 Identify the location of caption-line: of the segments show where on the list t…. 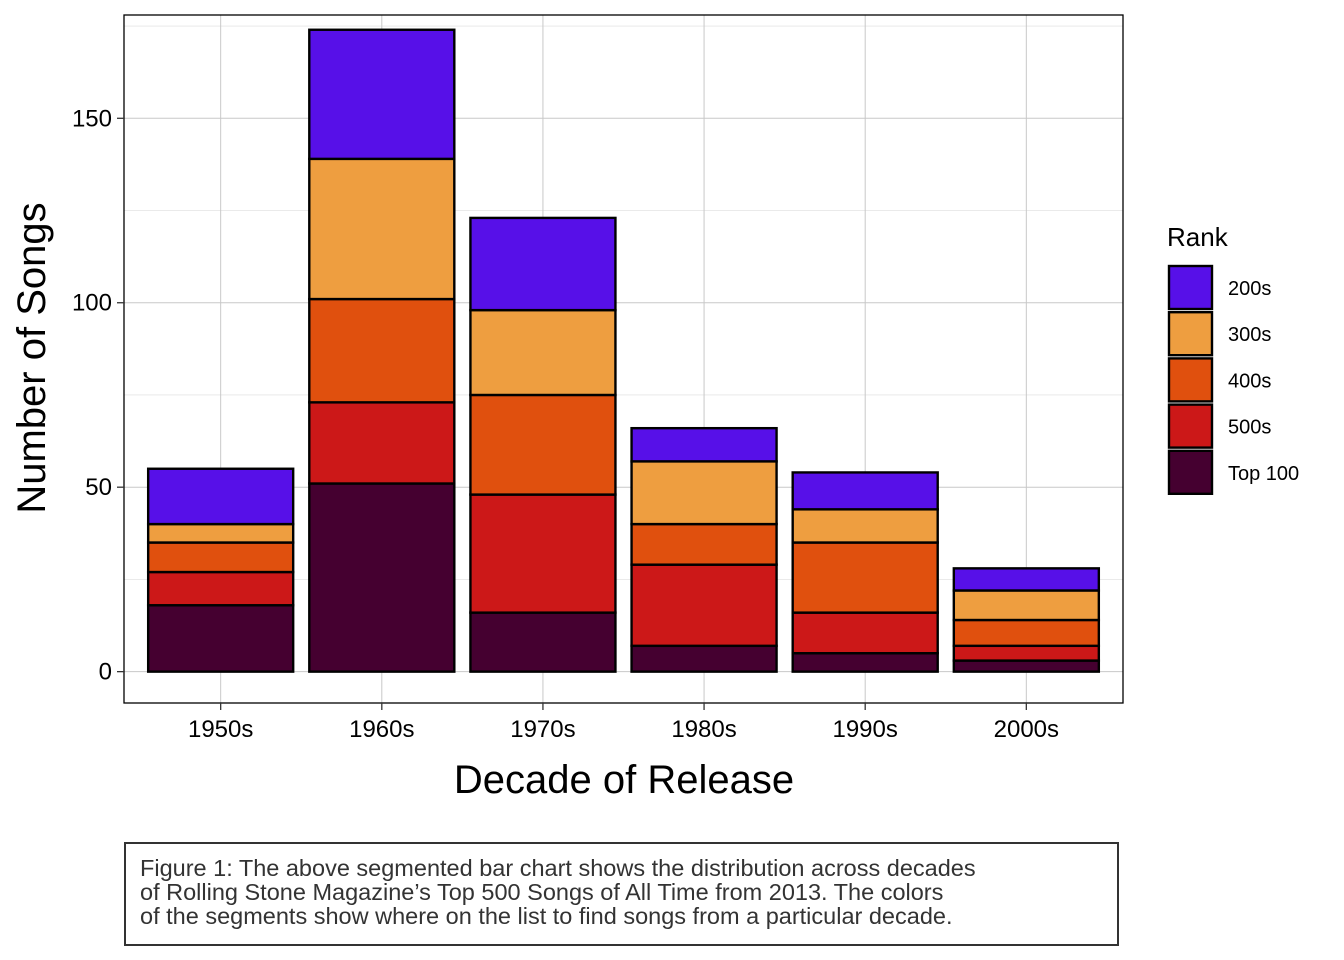
(546, 916).